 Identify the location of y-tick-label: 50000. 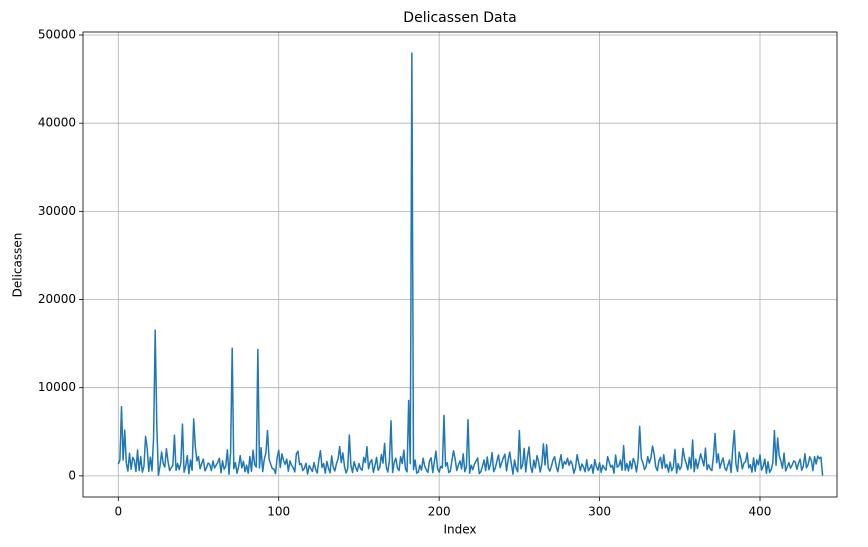
(57, 34).